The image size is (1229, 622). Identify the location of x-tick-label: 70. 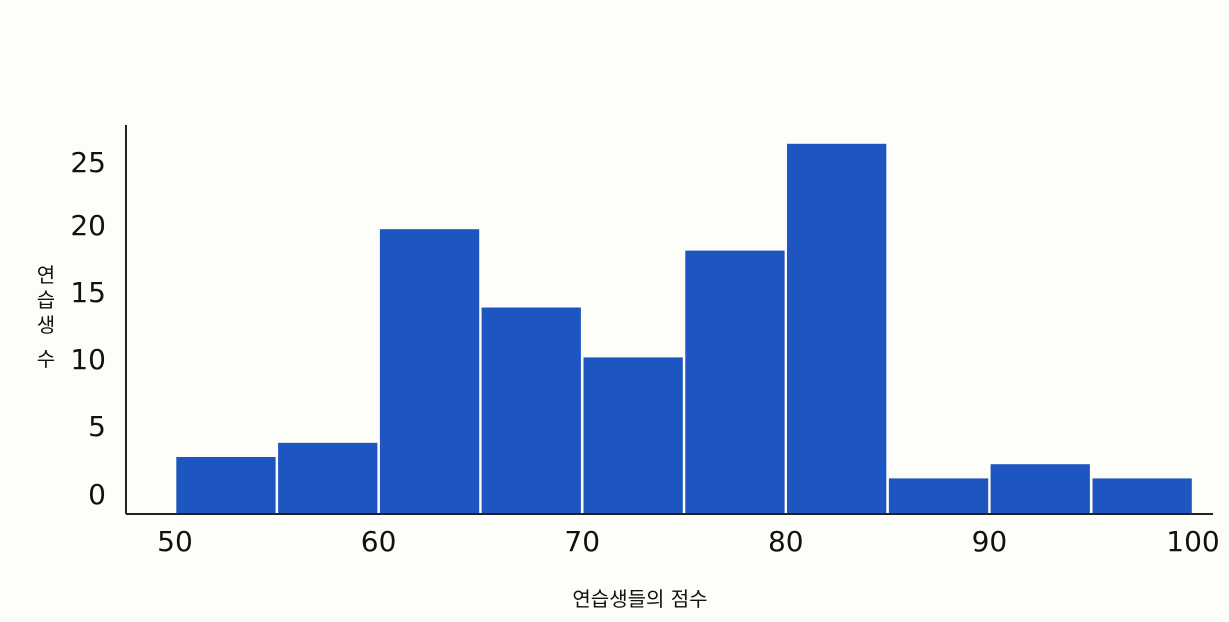
(582, 541).